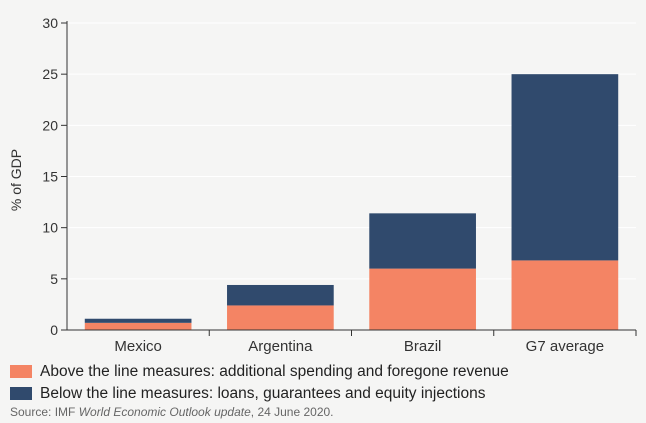  Describe the element at coordinates (565, 346) in the screenshot. I see `x-tick-label-g7-average: G7 average` at that location.